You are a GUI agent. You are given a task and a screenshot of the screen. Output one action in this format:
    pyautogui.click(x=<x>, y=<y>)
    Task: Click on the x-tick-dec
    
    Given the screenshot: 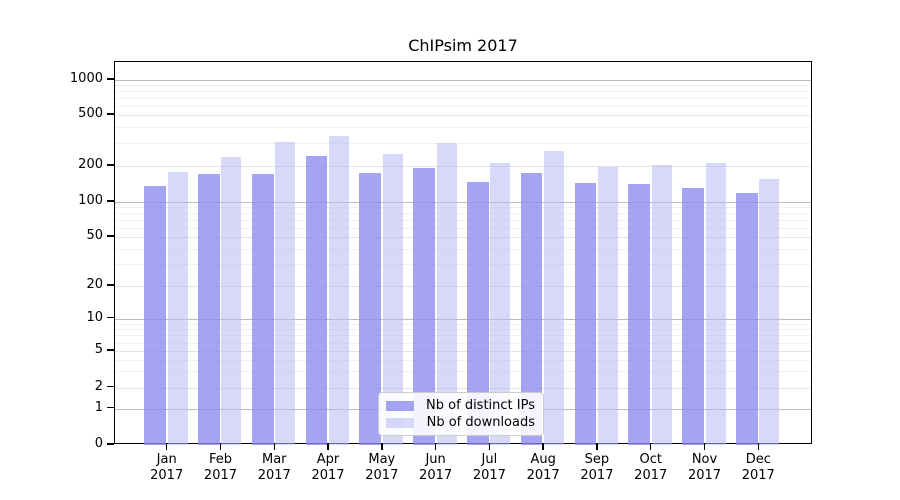 What is the action you would take?
    pyautogui.click(x=758, y=447)
    